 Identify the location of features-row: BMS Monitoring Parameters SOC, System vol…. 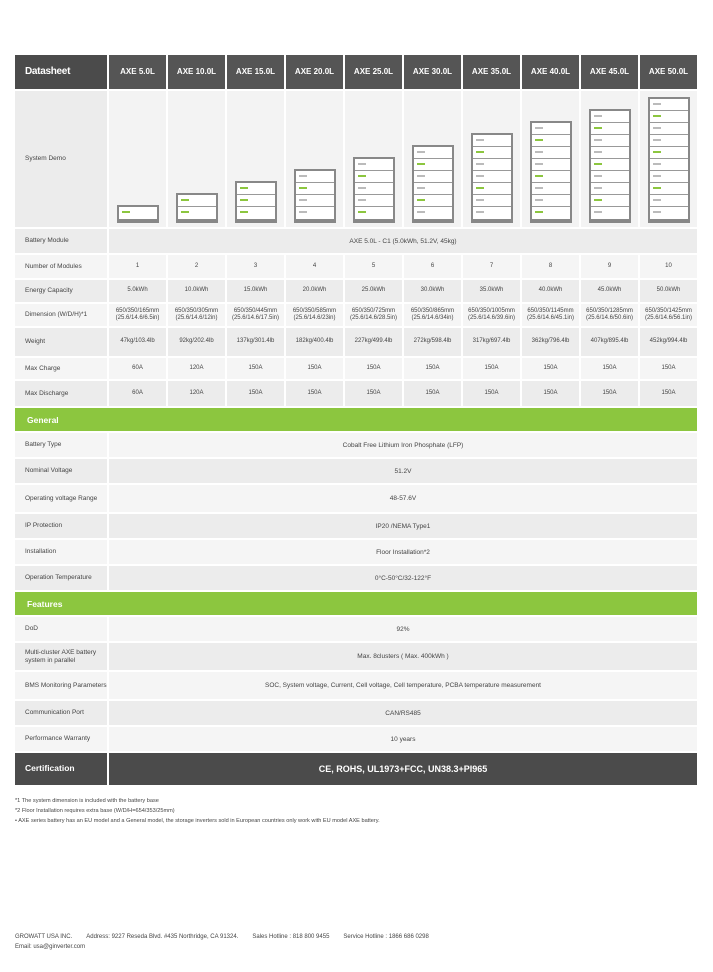
(356, 686).